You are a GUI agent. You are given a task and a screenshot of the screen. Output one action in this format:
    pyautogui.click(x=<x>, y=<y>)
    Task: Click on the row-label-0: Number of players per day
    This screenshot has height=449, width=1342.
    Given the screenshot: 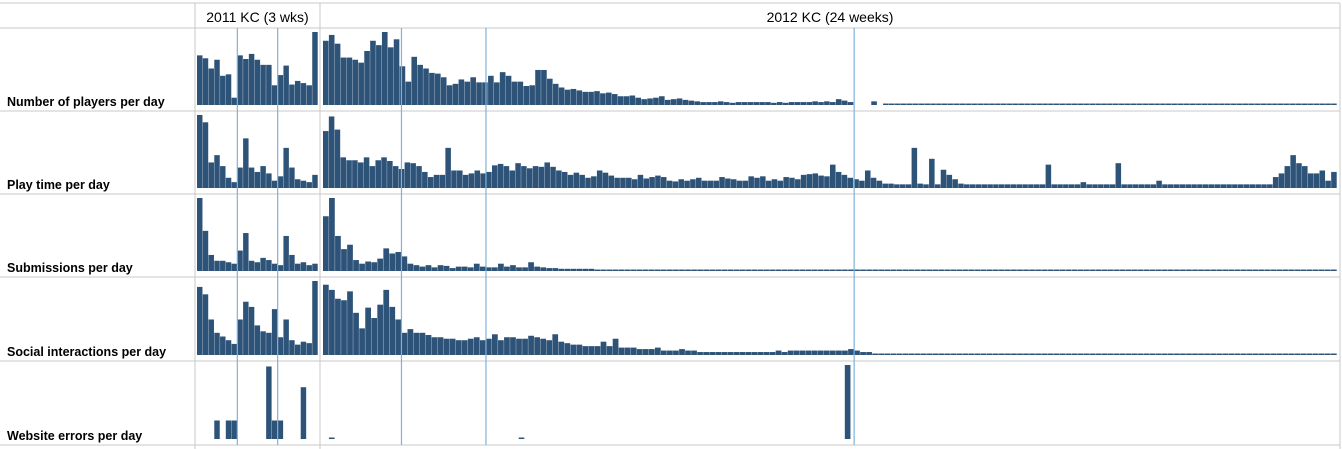 What is the action you would take?
    pyautogui.click(x=86, y=102)
    